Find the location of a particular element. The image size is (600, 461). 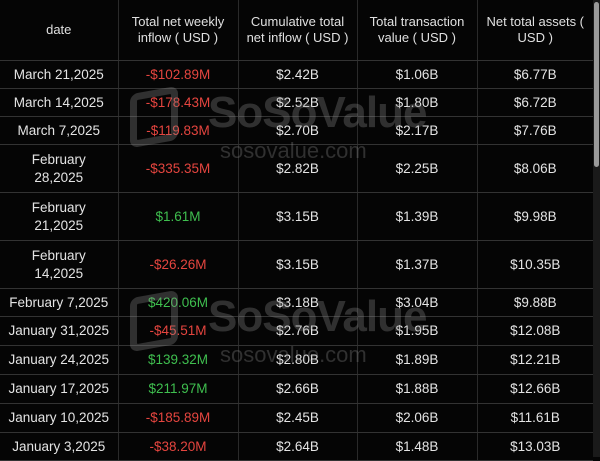

date-cell: January 24,2025 is located at coordinates (59, 360).